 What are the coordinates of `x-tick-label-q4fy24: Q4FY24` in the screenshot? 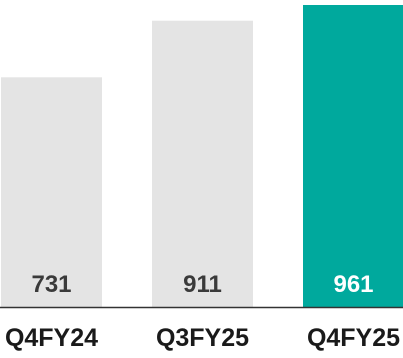 It's located at (51, 338).